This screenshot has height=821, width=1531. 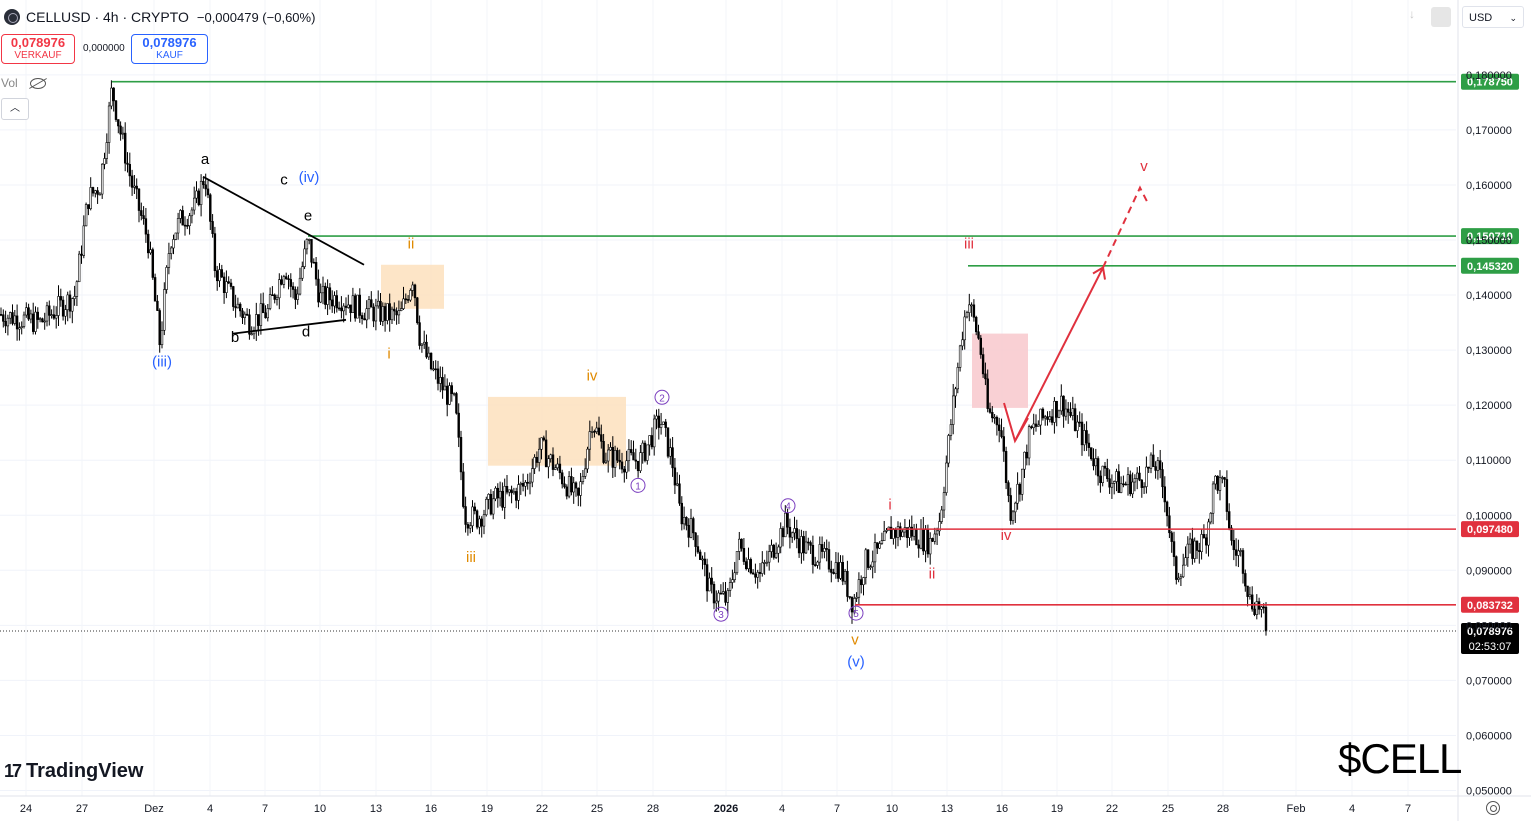 What do you see at coordinates (662, 398) in the screenshot?
I see `wave-circle-label: 2` at bounding box center [662, 398].